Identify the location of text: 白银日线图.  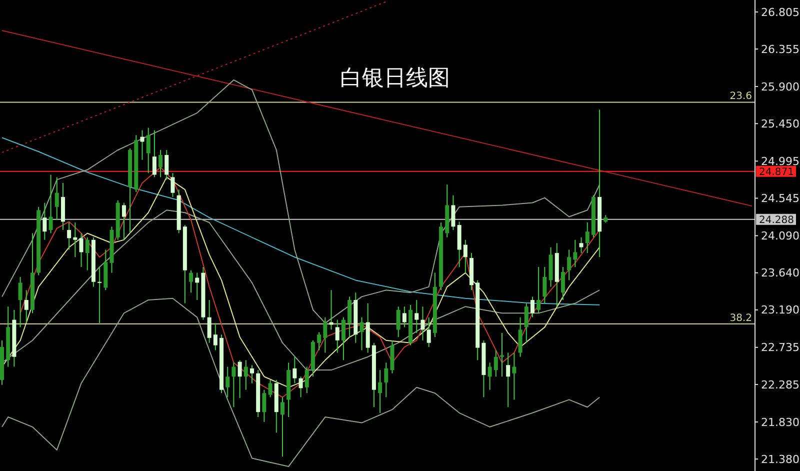
(395, 78).